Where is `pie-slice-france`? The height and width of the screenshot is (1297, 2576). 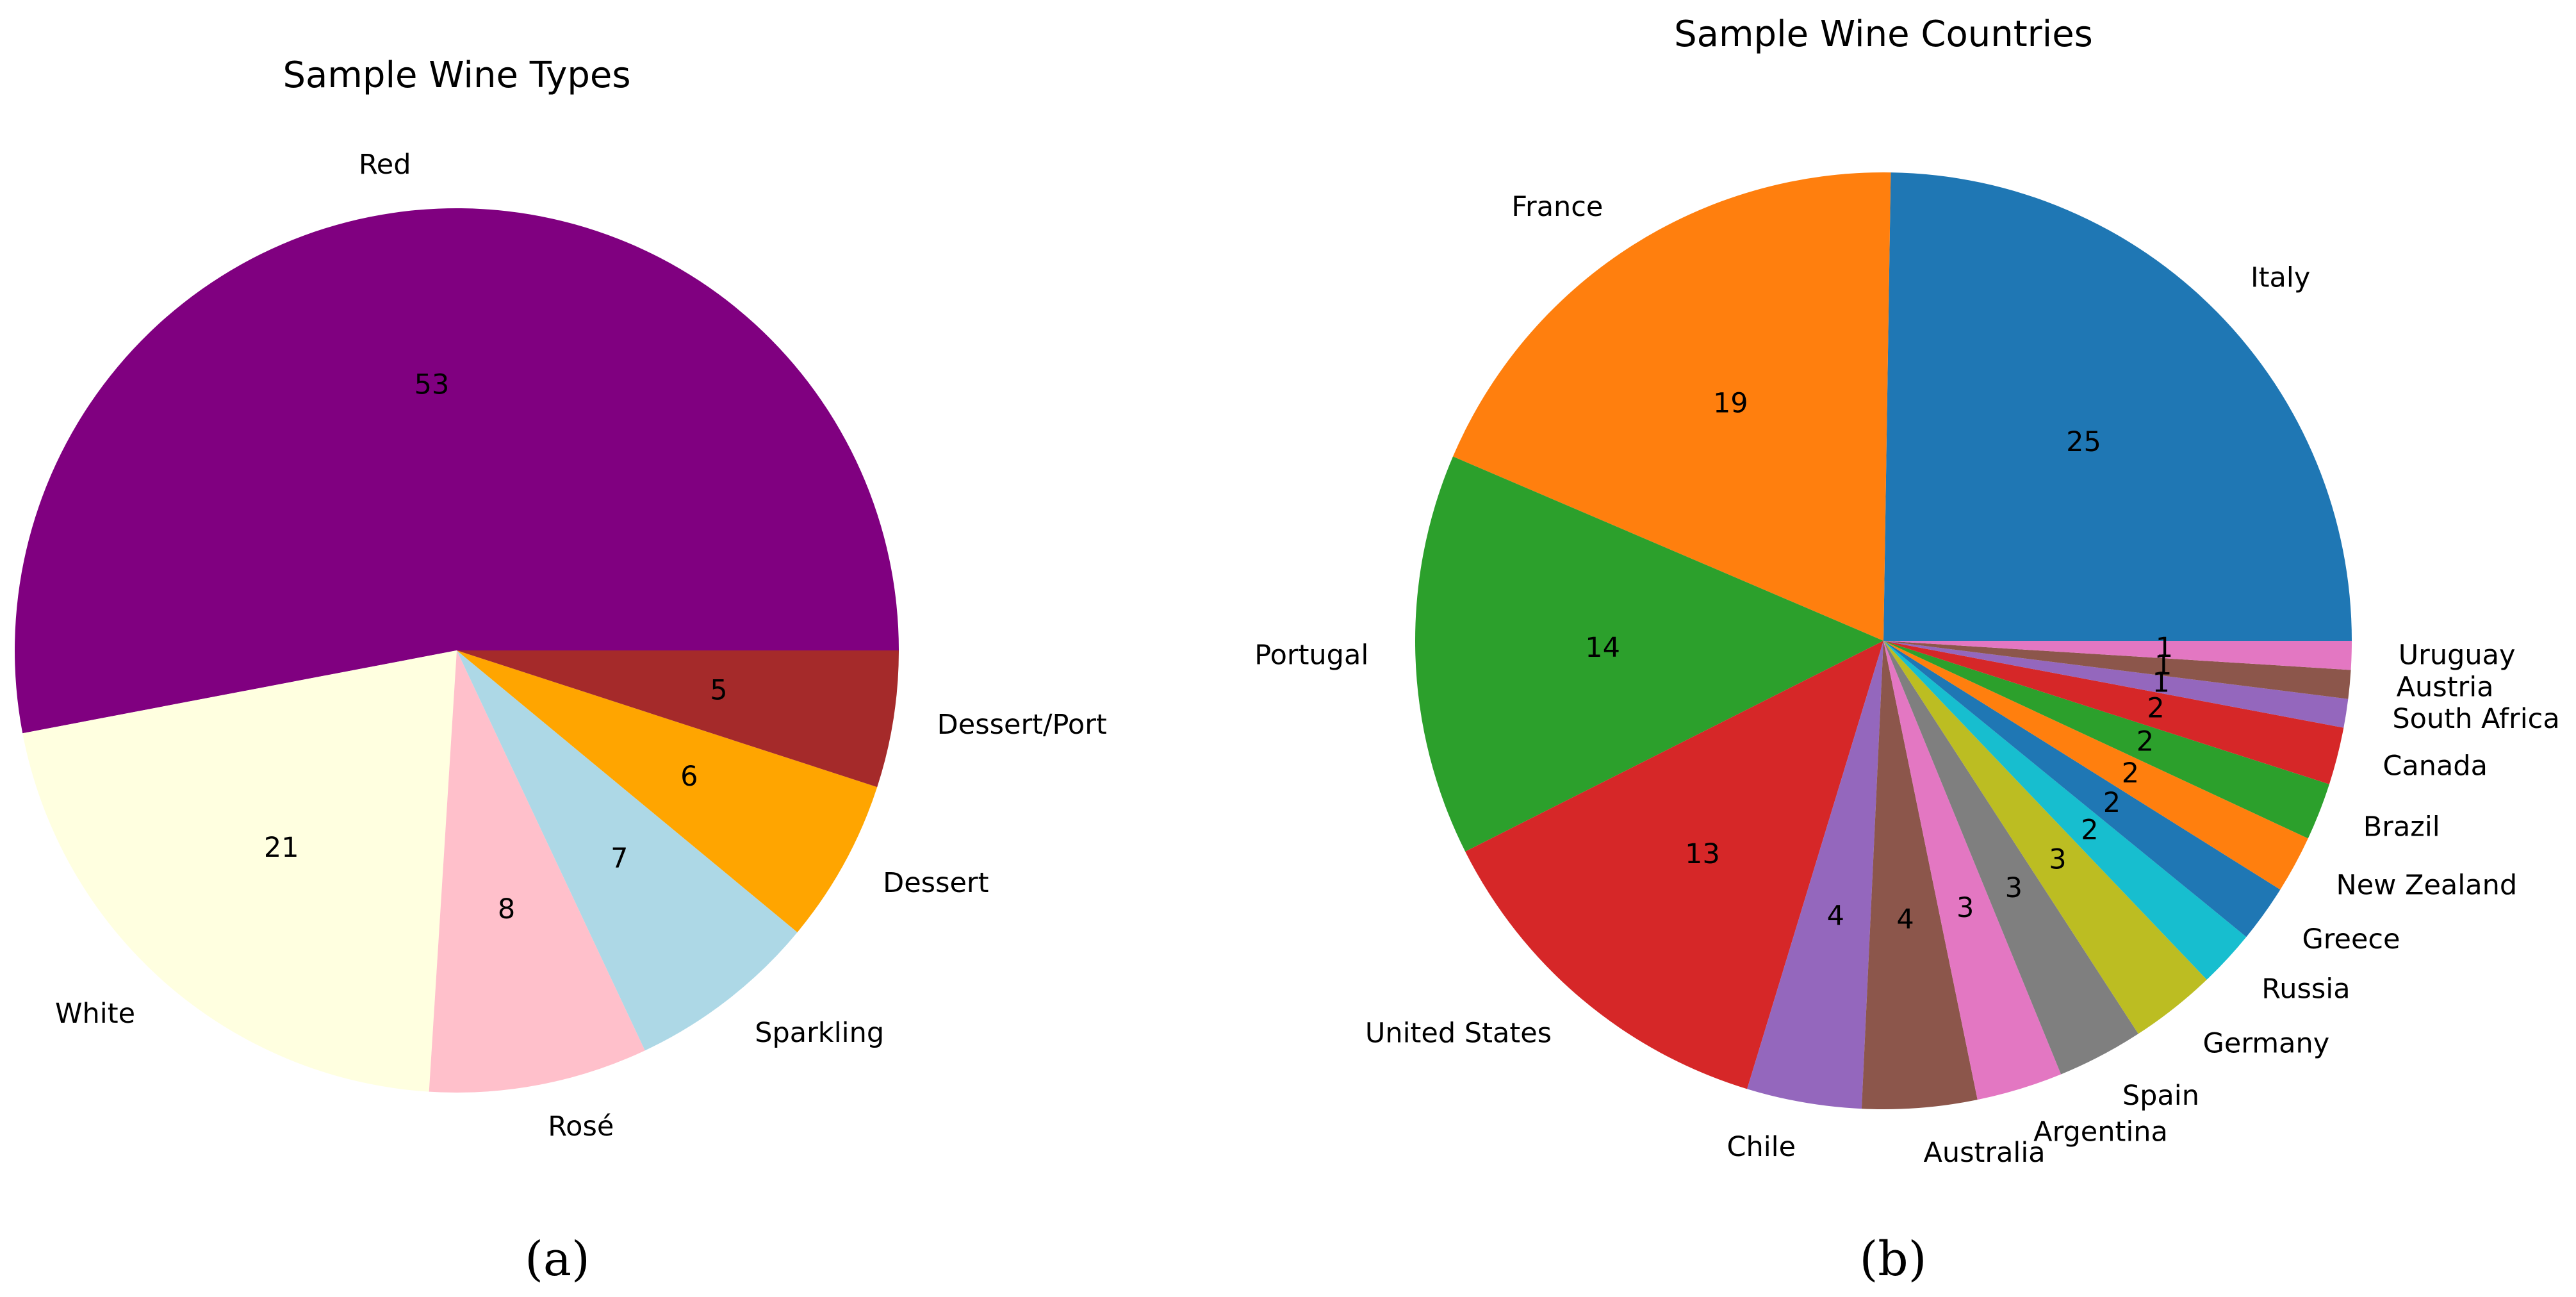
pie-slice-france is located at coordinates (1672, 406).